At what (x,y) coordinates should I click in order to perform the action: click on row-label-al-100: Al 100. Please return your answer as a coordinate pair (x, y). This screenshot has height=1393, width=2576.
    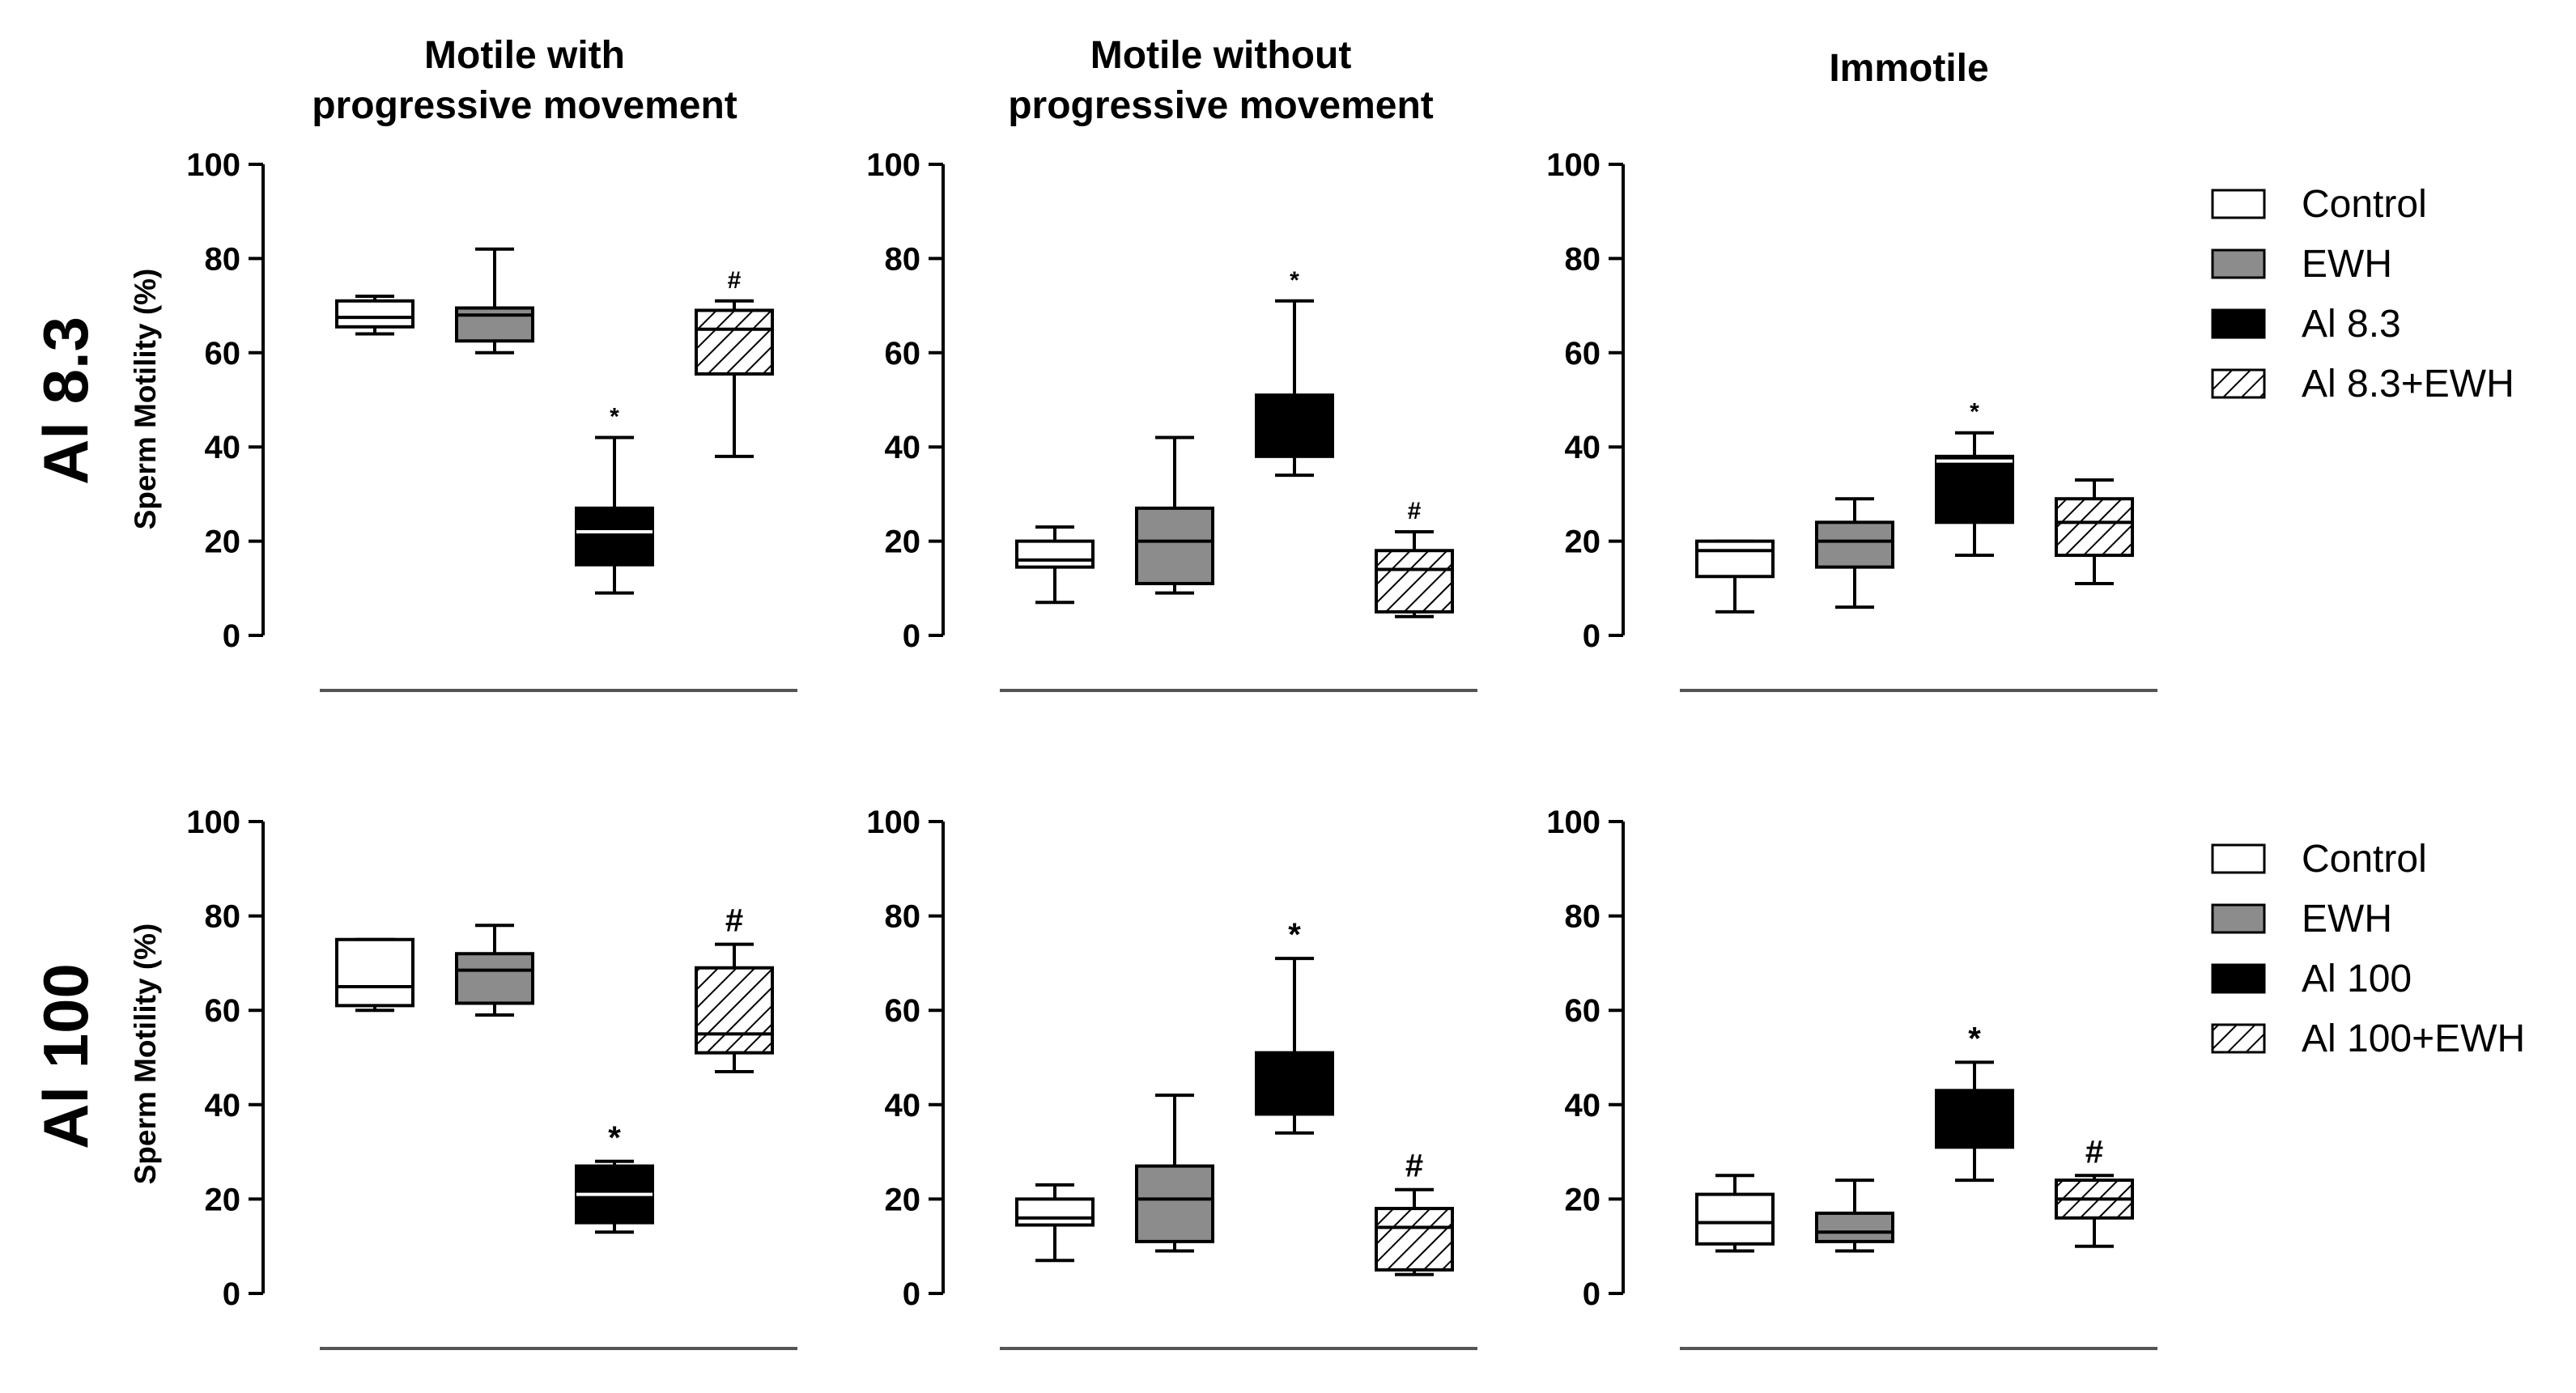
    Looking at the image, I should click on (65, 1056).